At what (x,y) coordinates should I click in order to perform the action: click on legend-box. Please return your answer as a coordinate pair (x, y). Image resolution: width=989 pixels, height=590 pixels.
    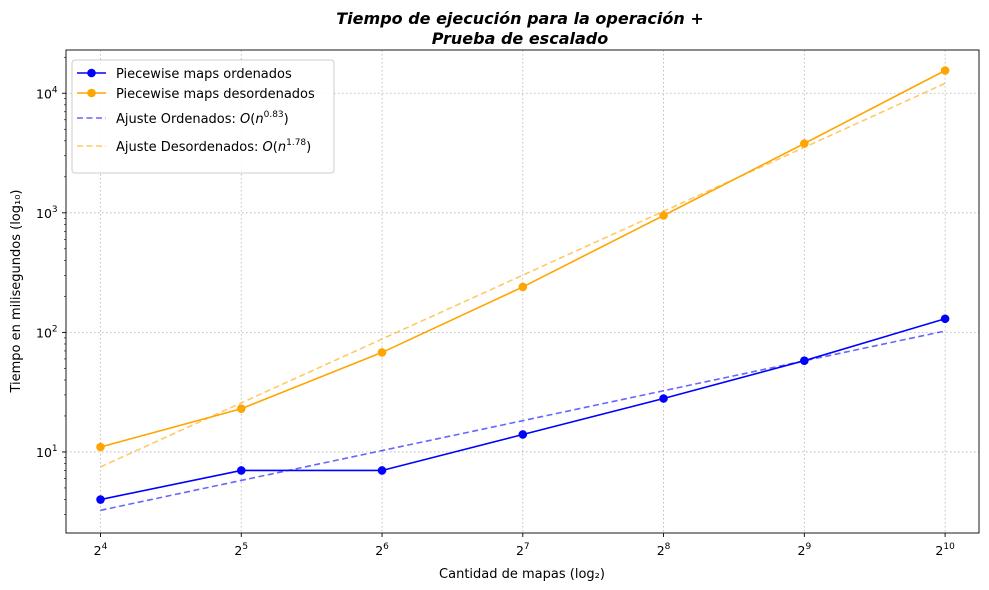
    Looking at the image, I should click on (203, 116).